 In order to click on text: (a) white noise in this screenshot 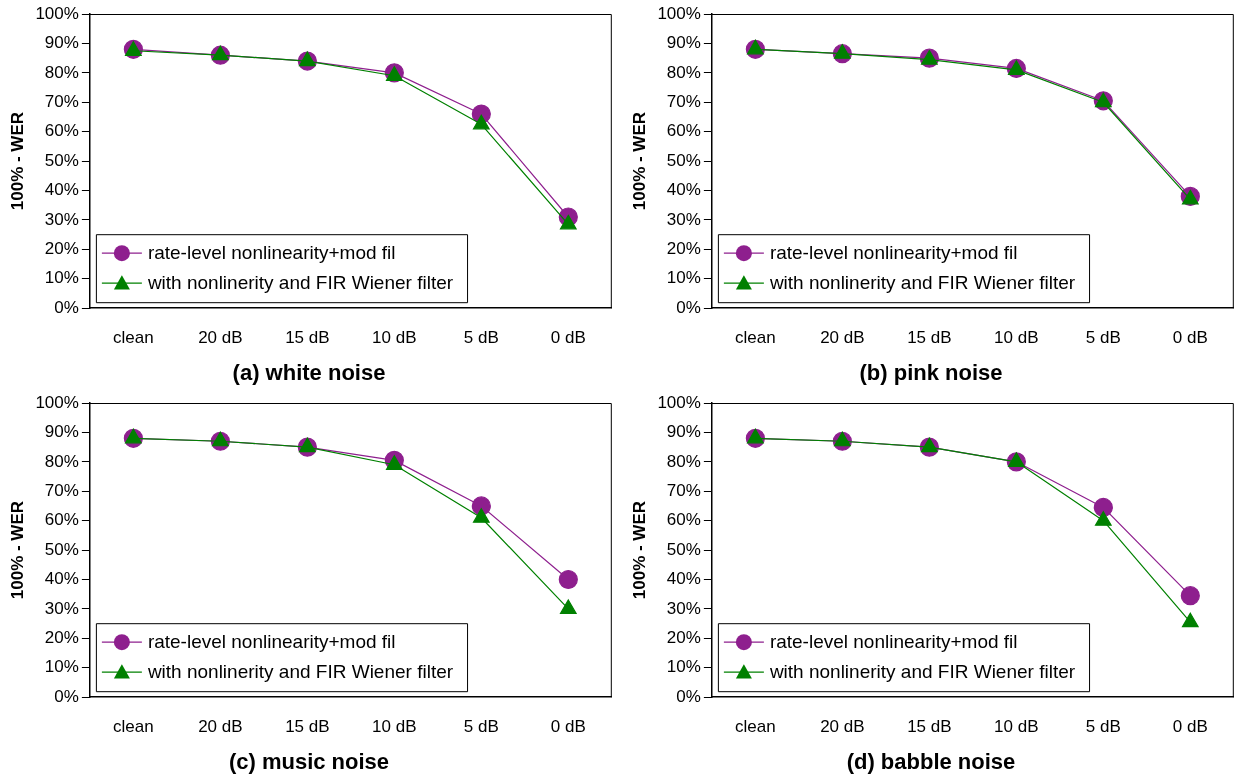, I will do `click(309, 372)`.